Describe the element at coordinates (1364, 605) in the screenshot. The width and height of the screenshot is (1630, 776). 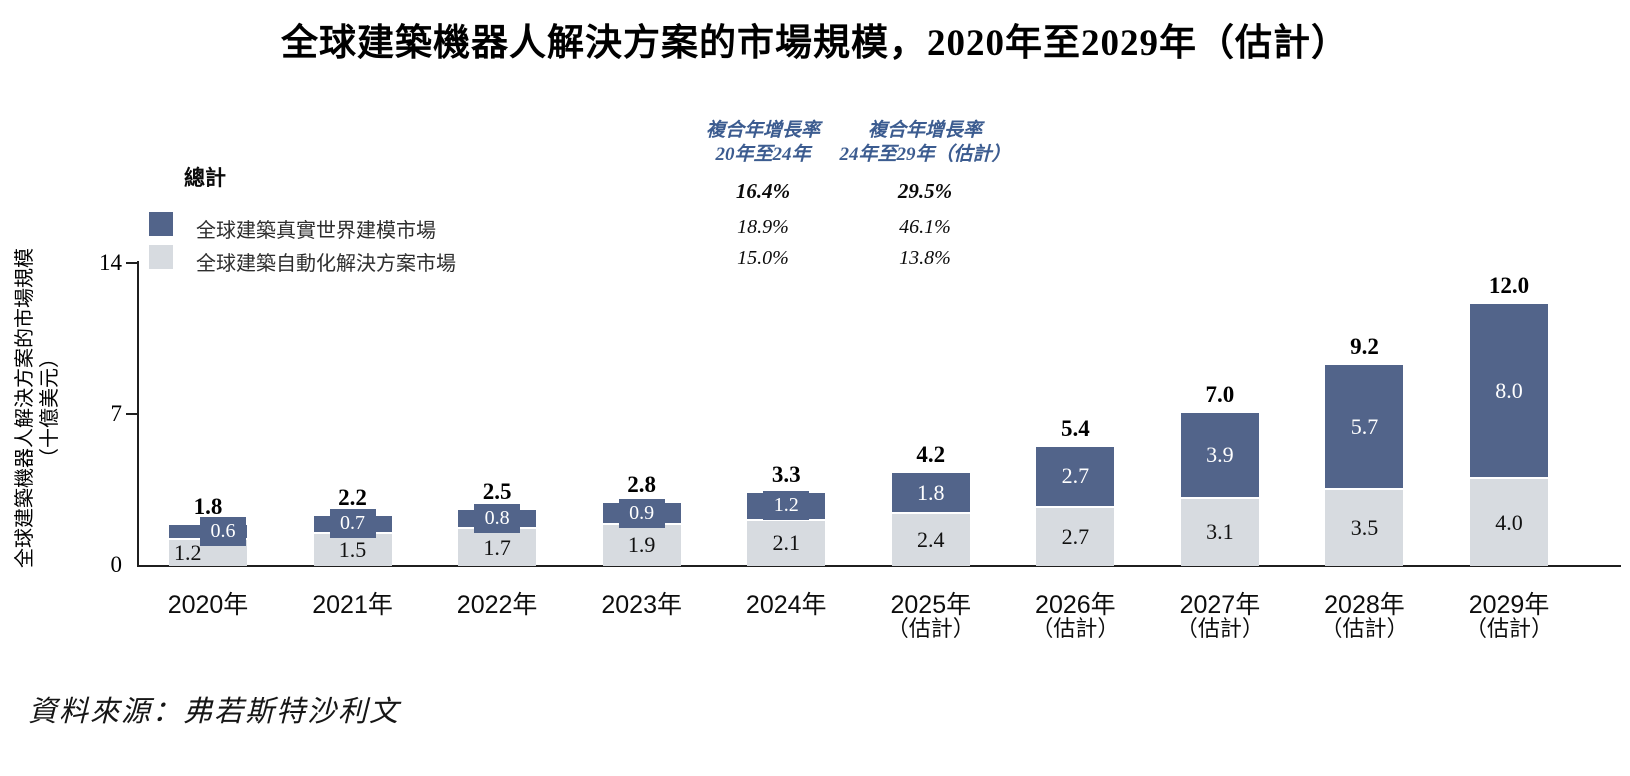
I see `x-axis-label: 2028年` at that location.